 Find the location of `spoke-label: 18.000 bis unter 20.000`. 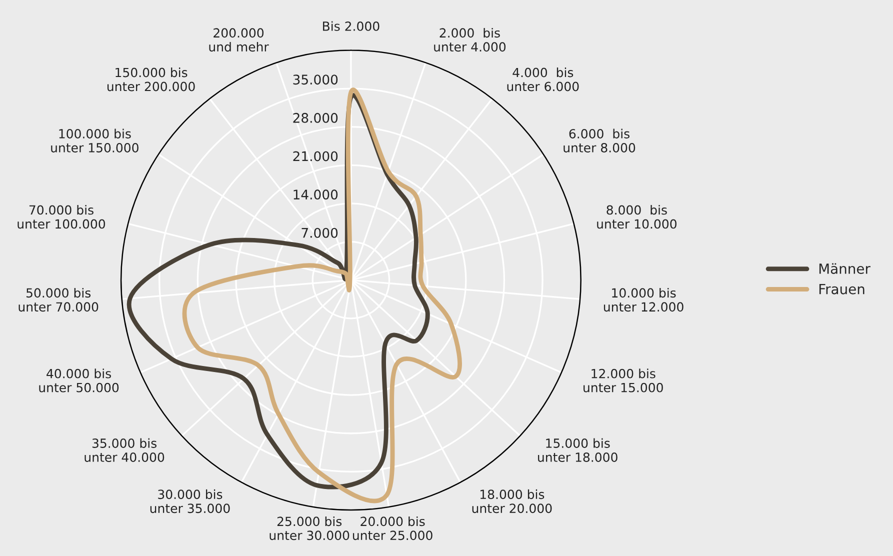

spoke-label: 18.000 bis unter 20.000 is located at coordinates (512, 501).